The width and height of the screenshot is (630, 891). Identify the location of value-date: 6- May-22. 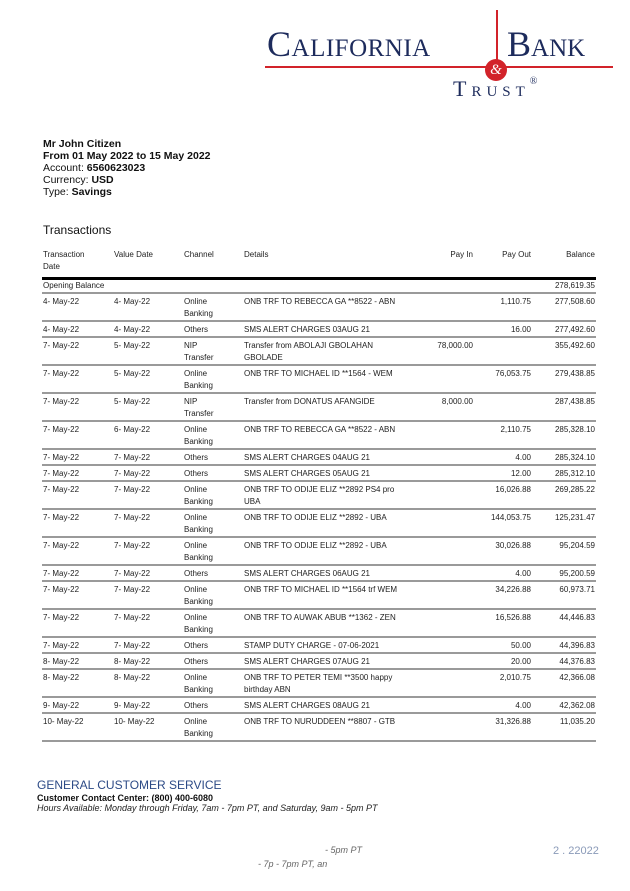
(148, 435).